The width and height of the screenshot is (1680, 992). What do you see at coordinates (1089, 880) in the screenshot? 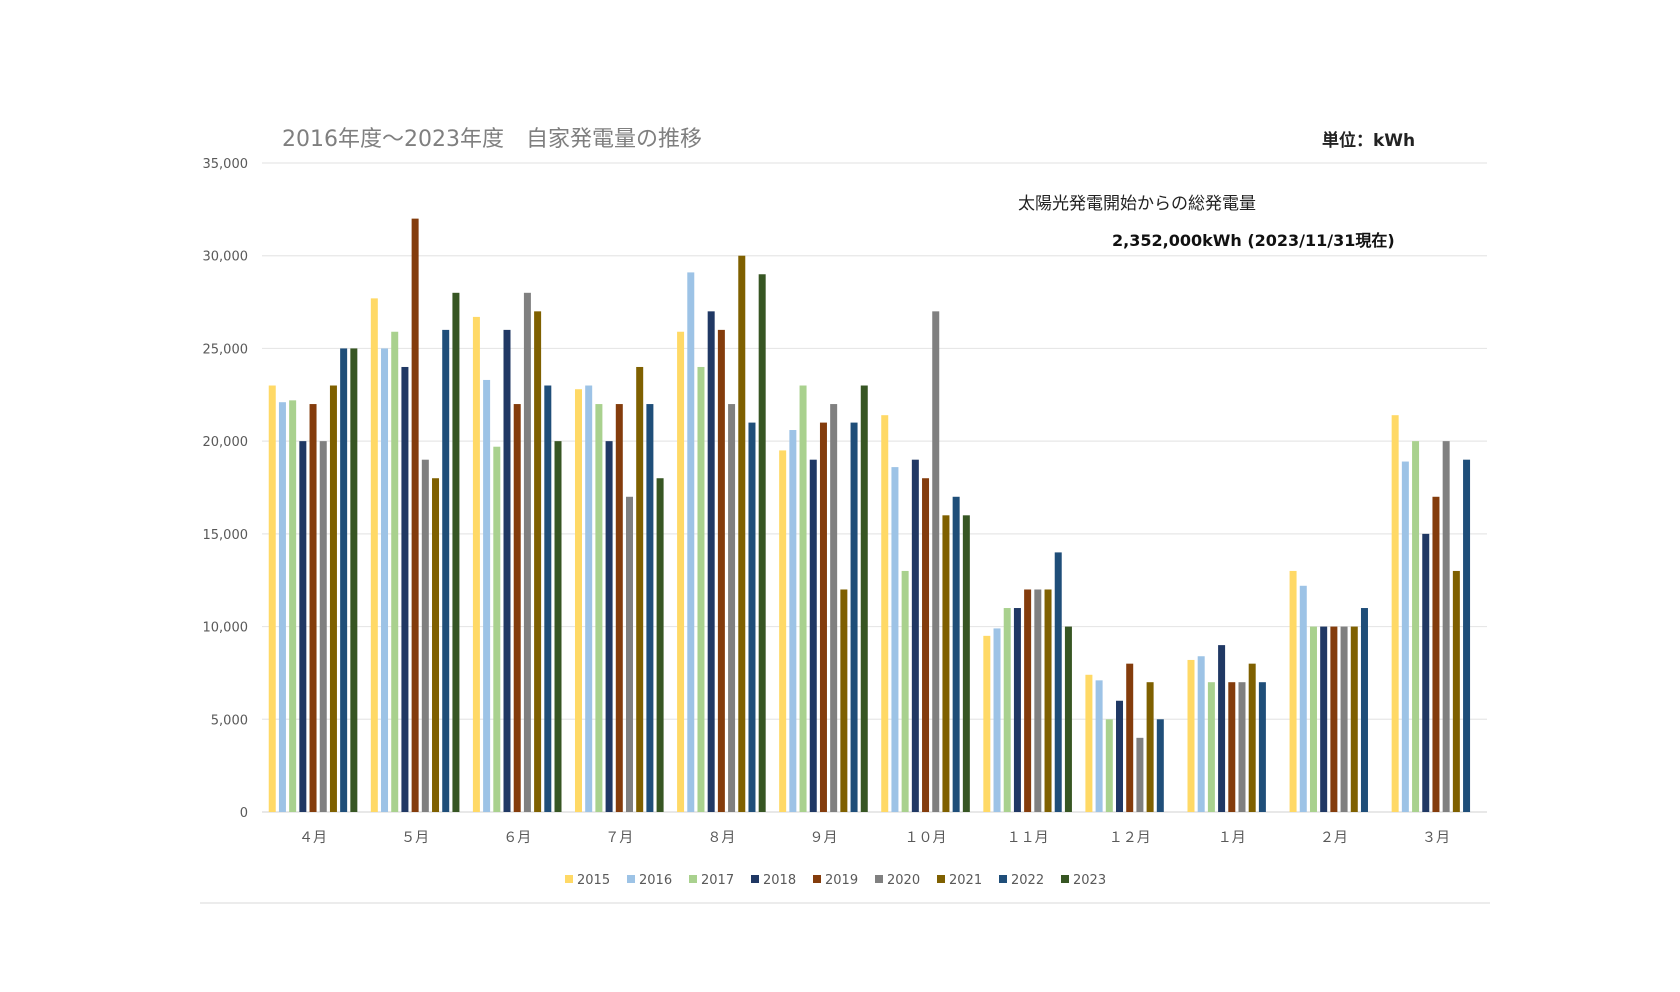
I see `legend-label: 2023` at bounding box center [1089, 880].